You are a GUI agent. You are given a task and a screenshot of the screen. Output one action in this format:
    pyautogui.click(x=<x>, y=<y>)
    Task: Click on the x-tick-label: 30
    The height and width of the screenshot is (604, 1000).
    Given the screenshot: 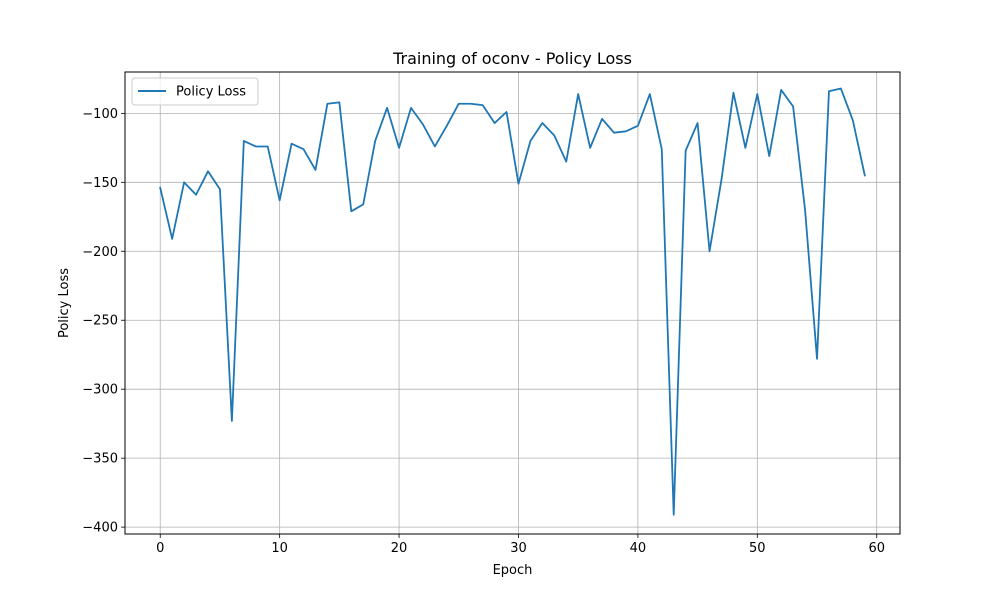 What is the action you would take?
    pyautogui.click(x=518, y=548)
    